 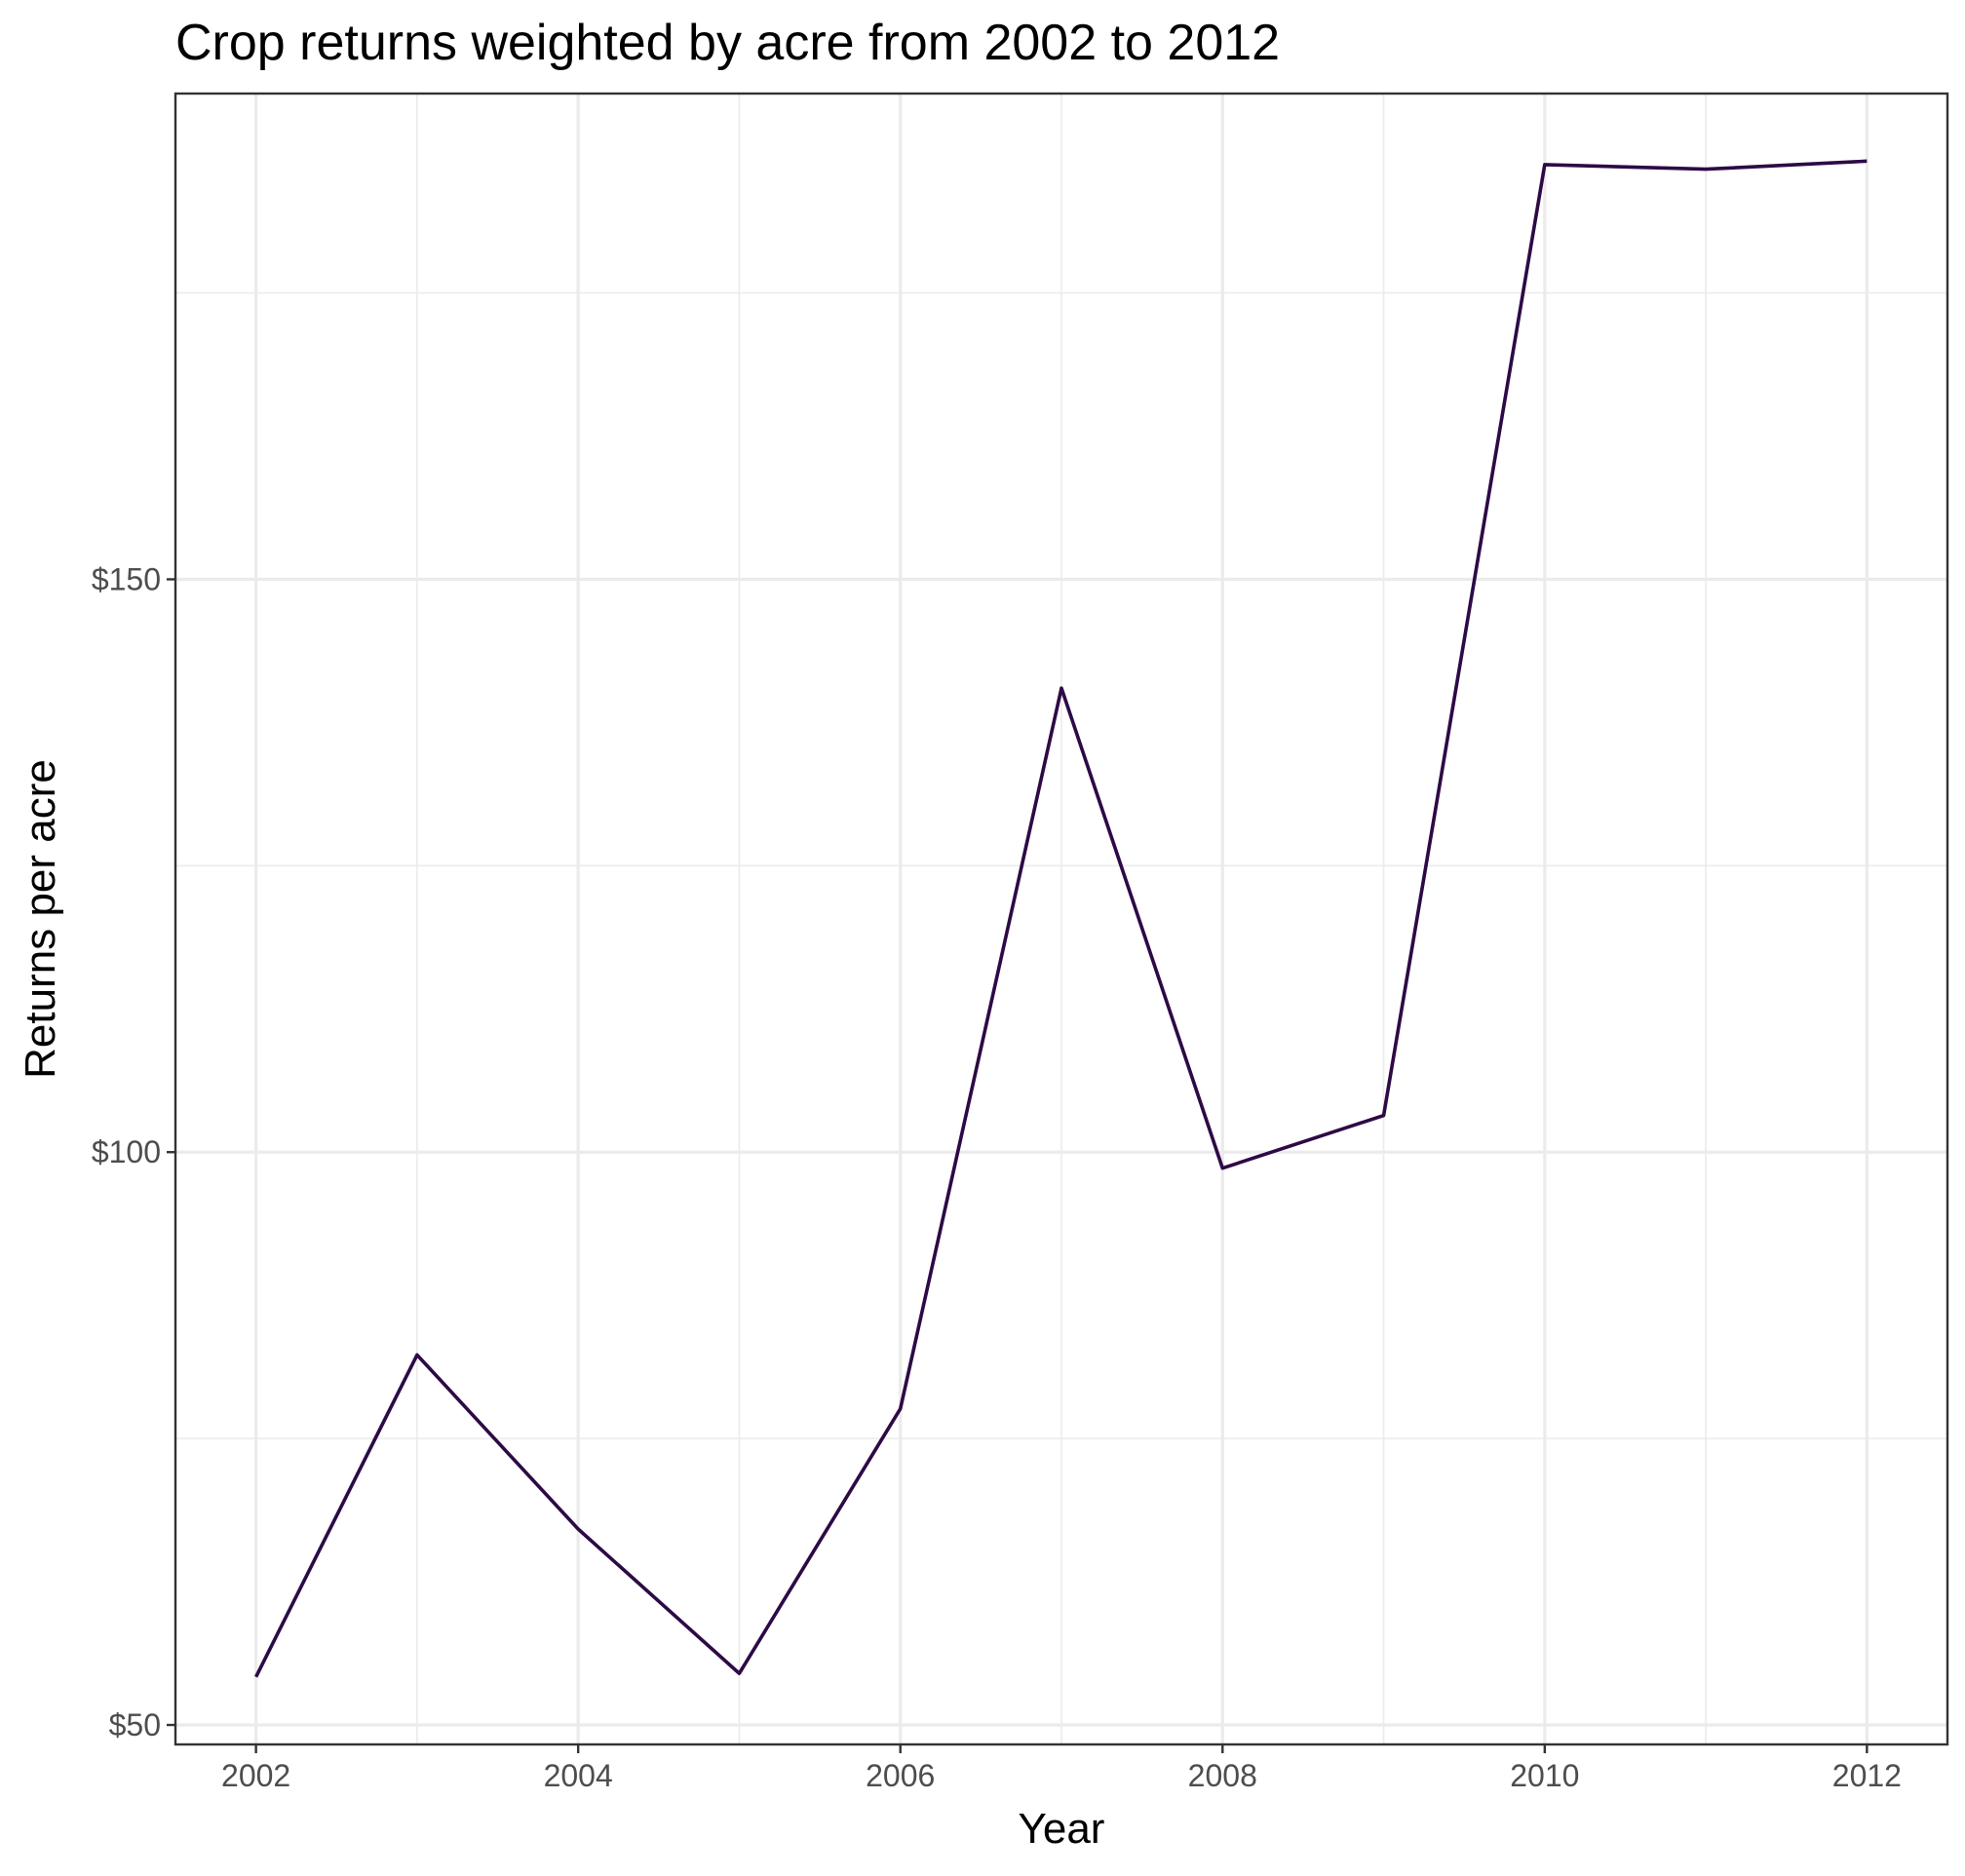 I want to click on y-tick-label: $50, so click(x=135, y=1724).